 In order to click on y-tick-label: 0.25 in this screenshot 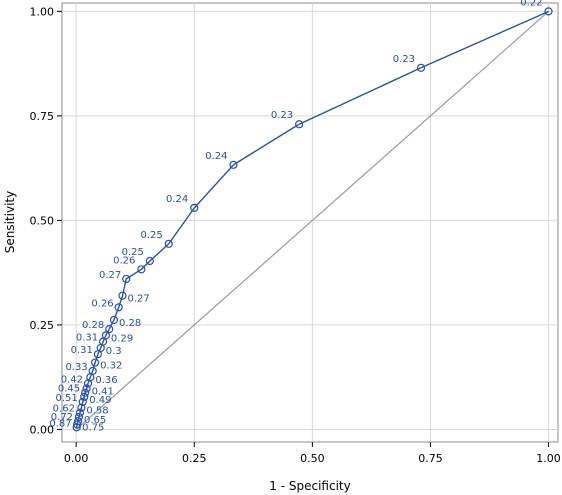, I will do `click(42, 325)`.